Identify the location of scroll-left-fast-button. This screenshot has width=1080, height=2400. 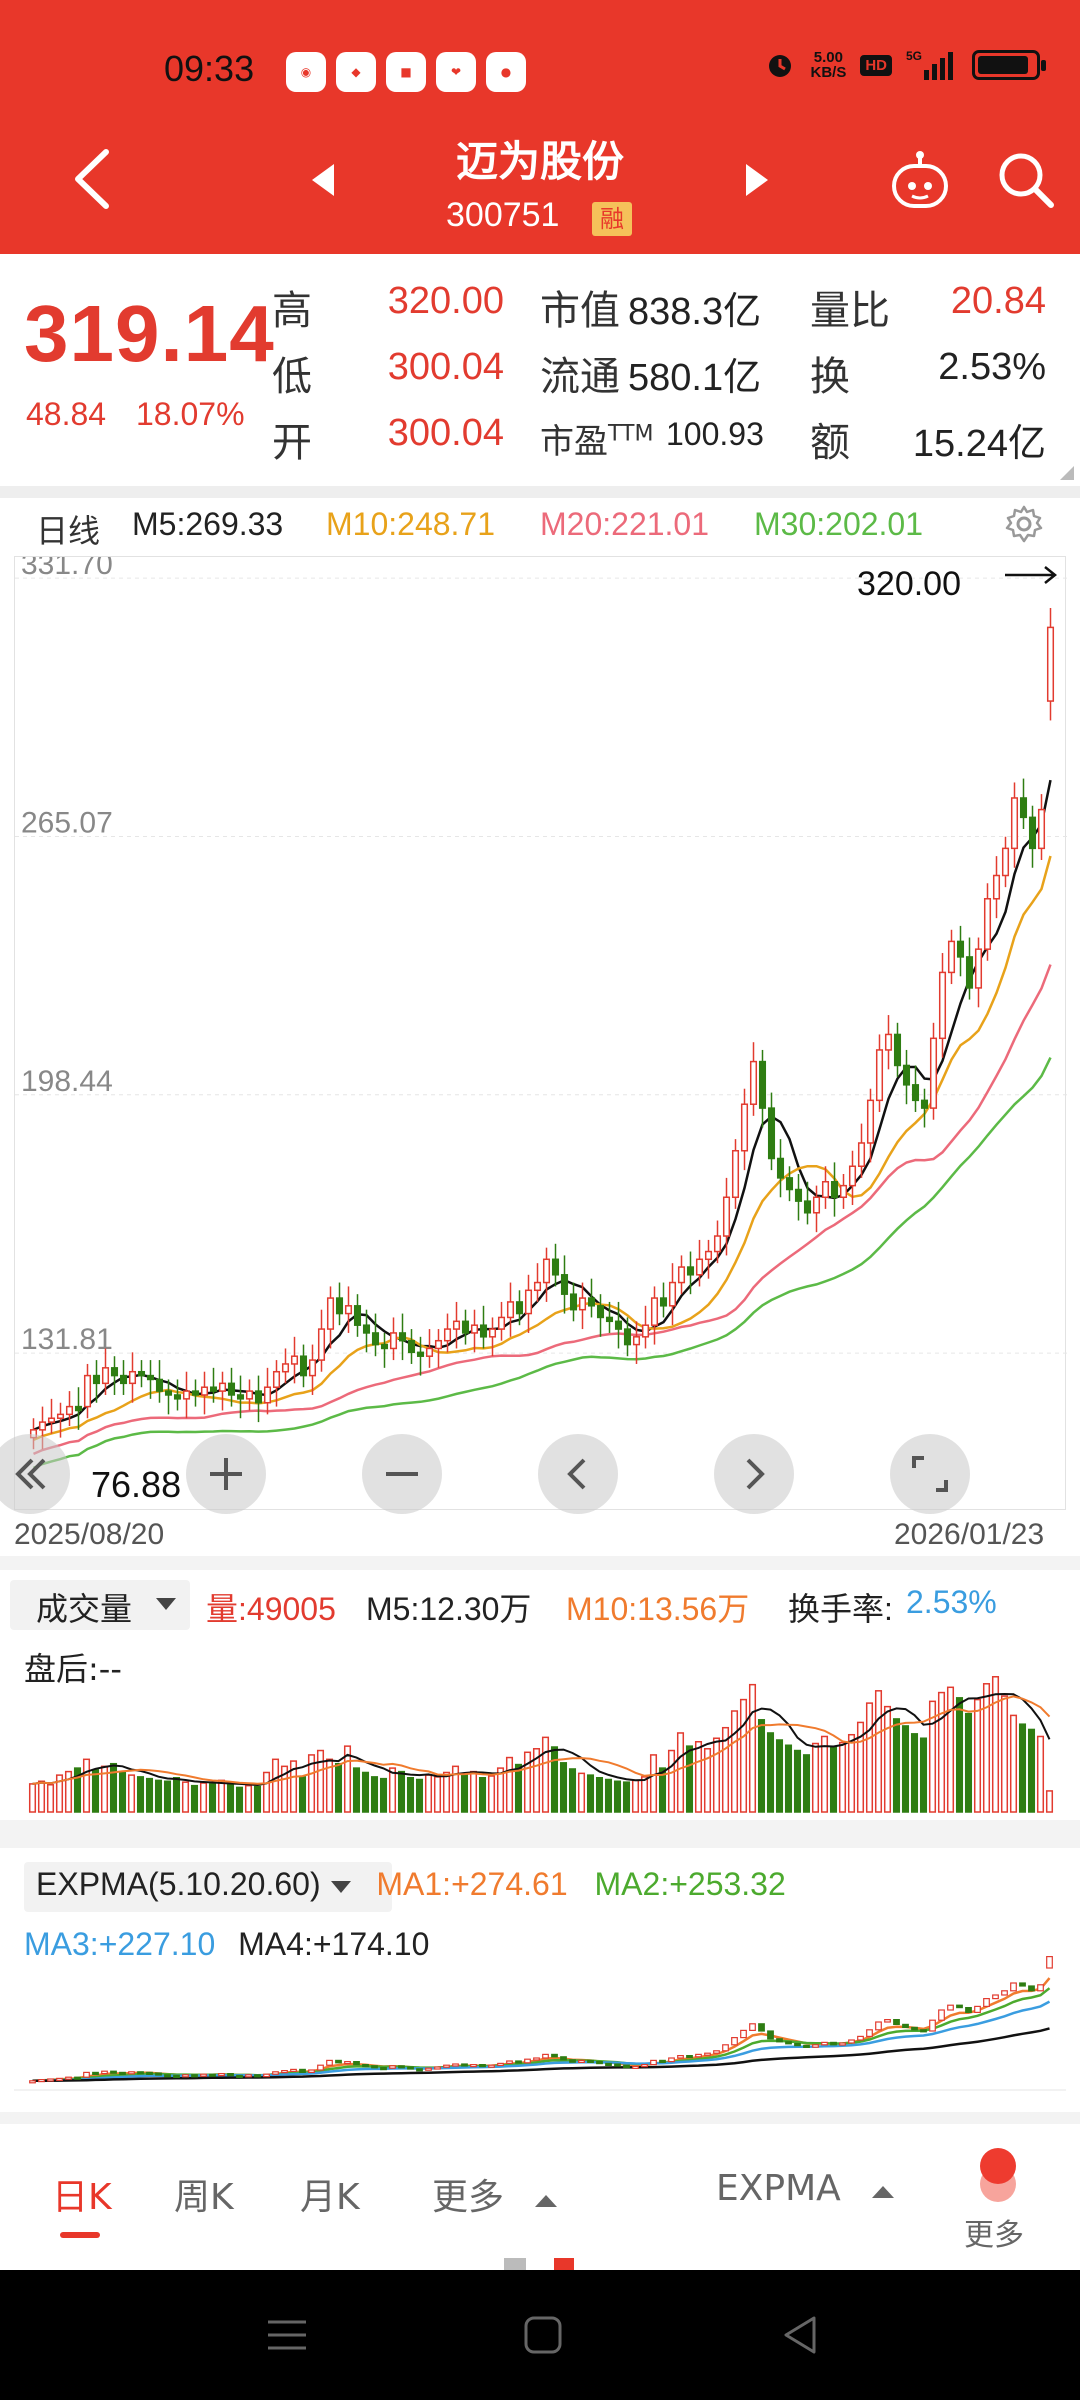
(35, 1474).